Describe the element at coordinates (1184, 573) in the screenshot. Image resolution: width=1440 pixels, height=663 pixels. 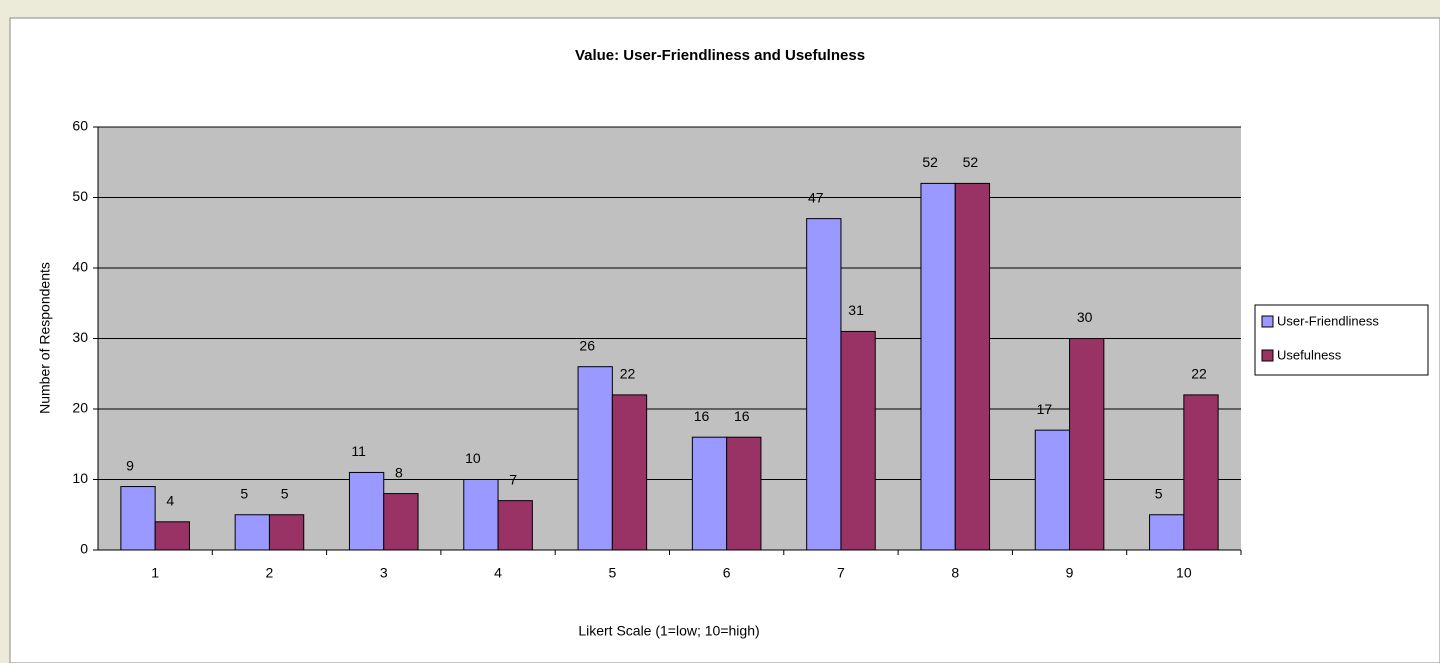
I see `x-tick-label: 10` at that location.